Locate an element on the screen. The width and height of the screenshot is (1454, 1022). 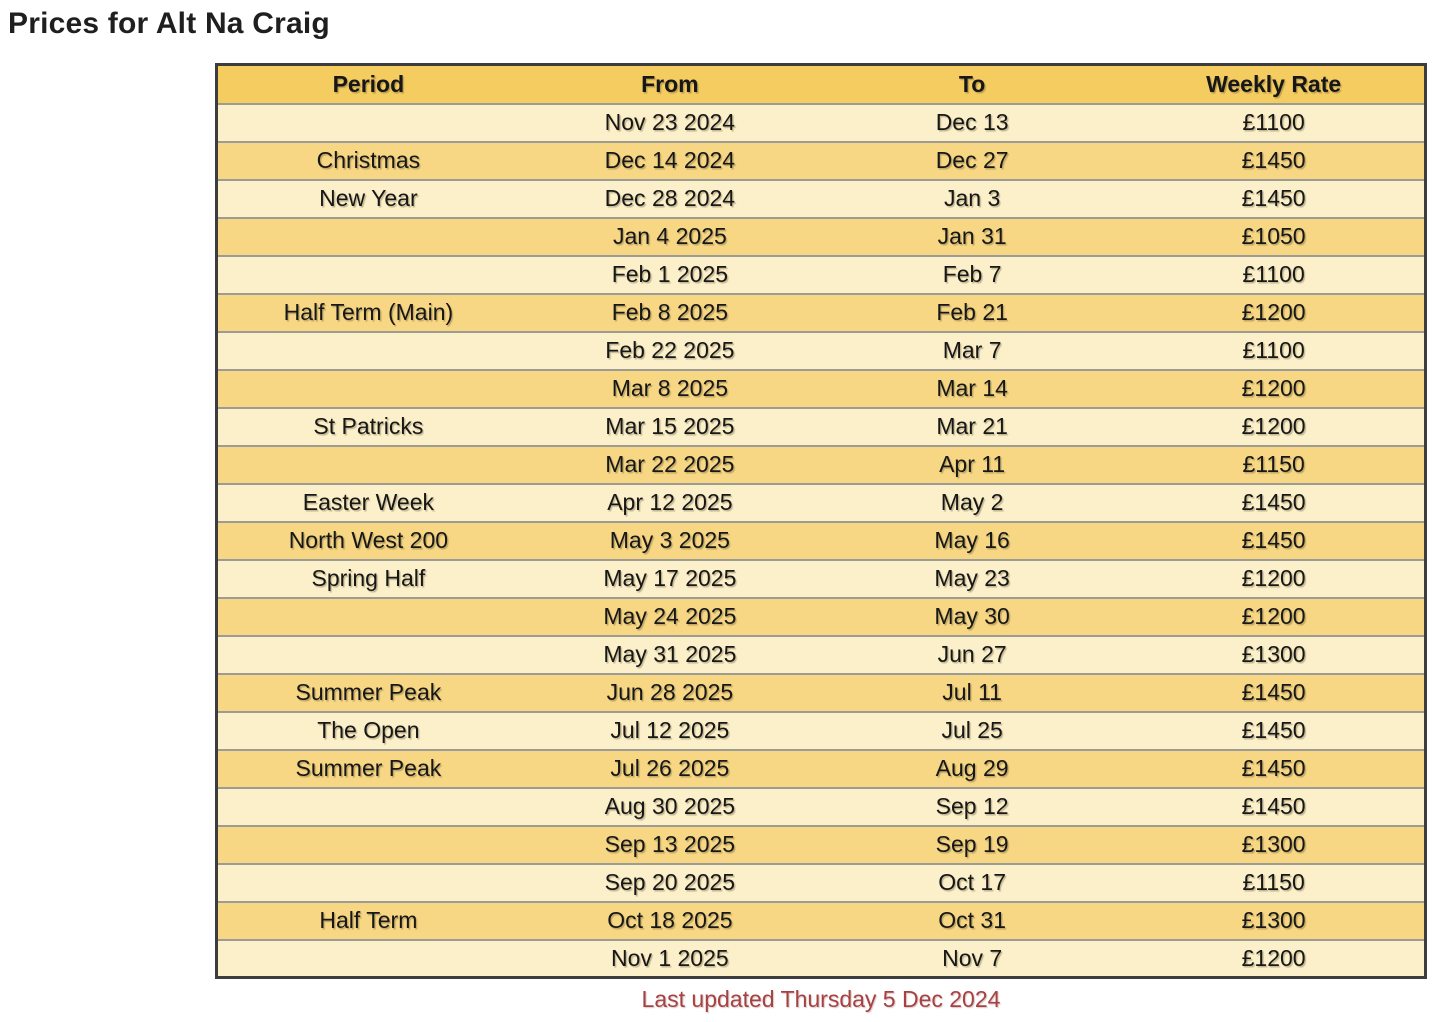
to-cell: Feb 7 is located at coordinates (972, 274).